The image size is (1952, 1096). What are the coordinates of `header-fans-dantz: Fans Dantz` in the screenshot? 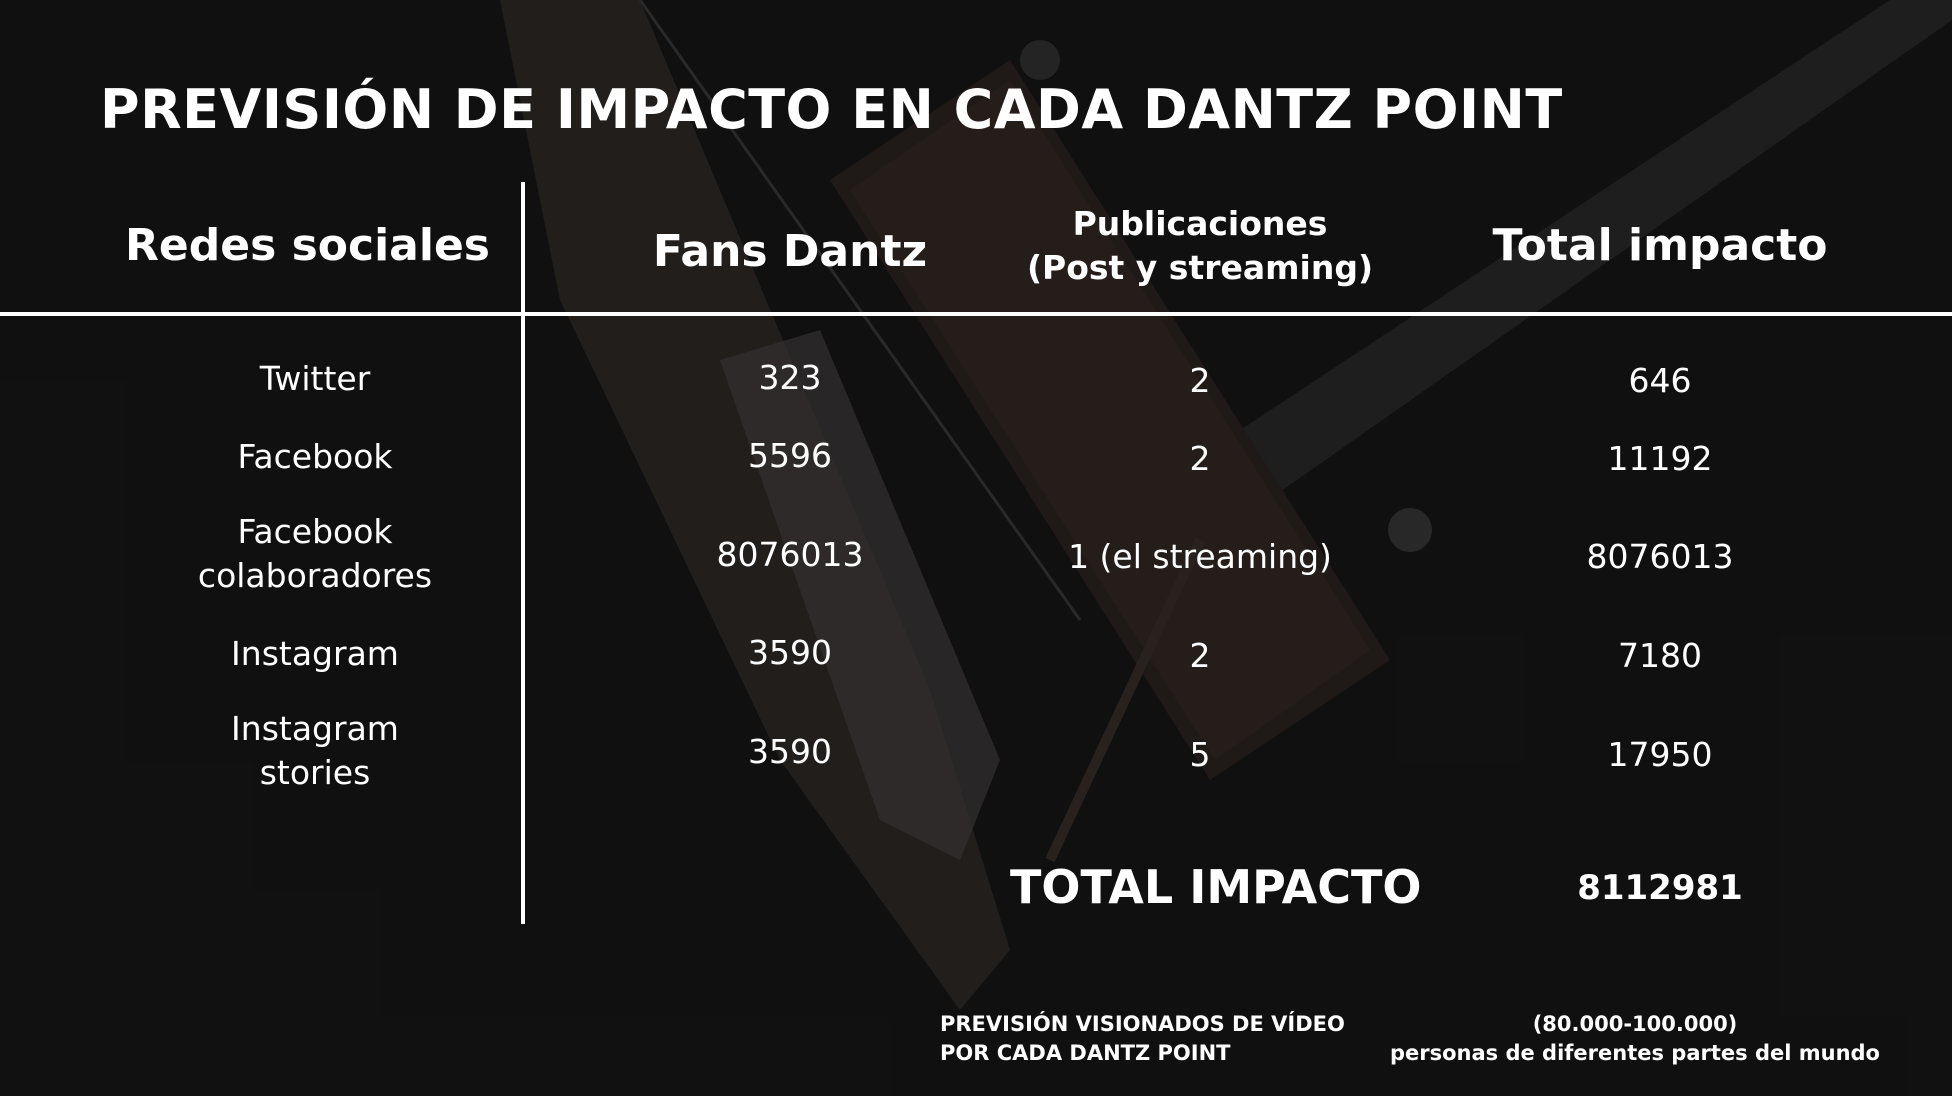 It's located at (790, 251).